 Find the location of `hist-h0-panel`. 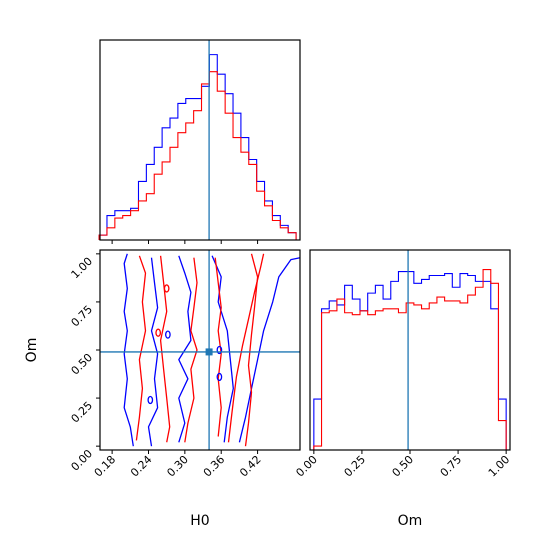

hist-h0-panel is located at coordinates (199, 141).